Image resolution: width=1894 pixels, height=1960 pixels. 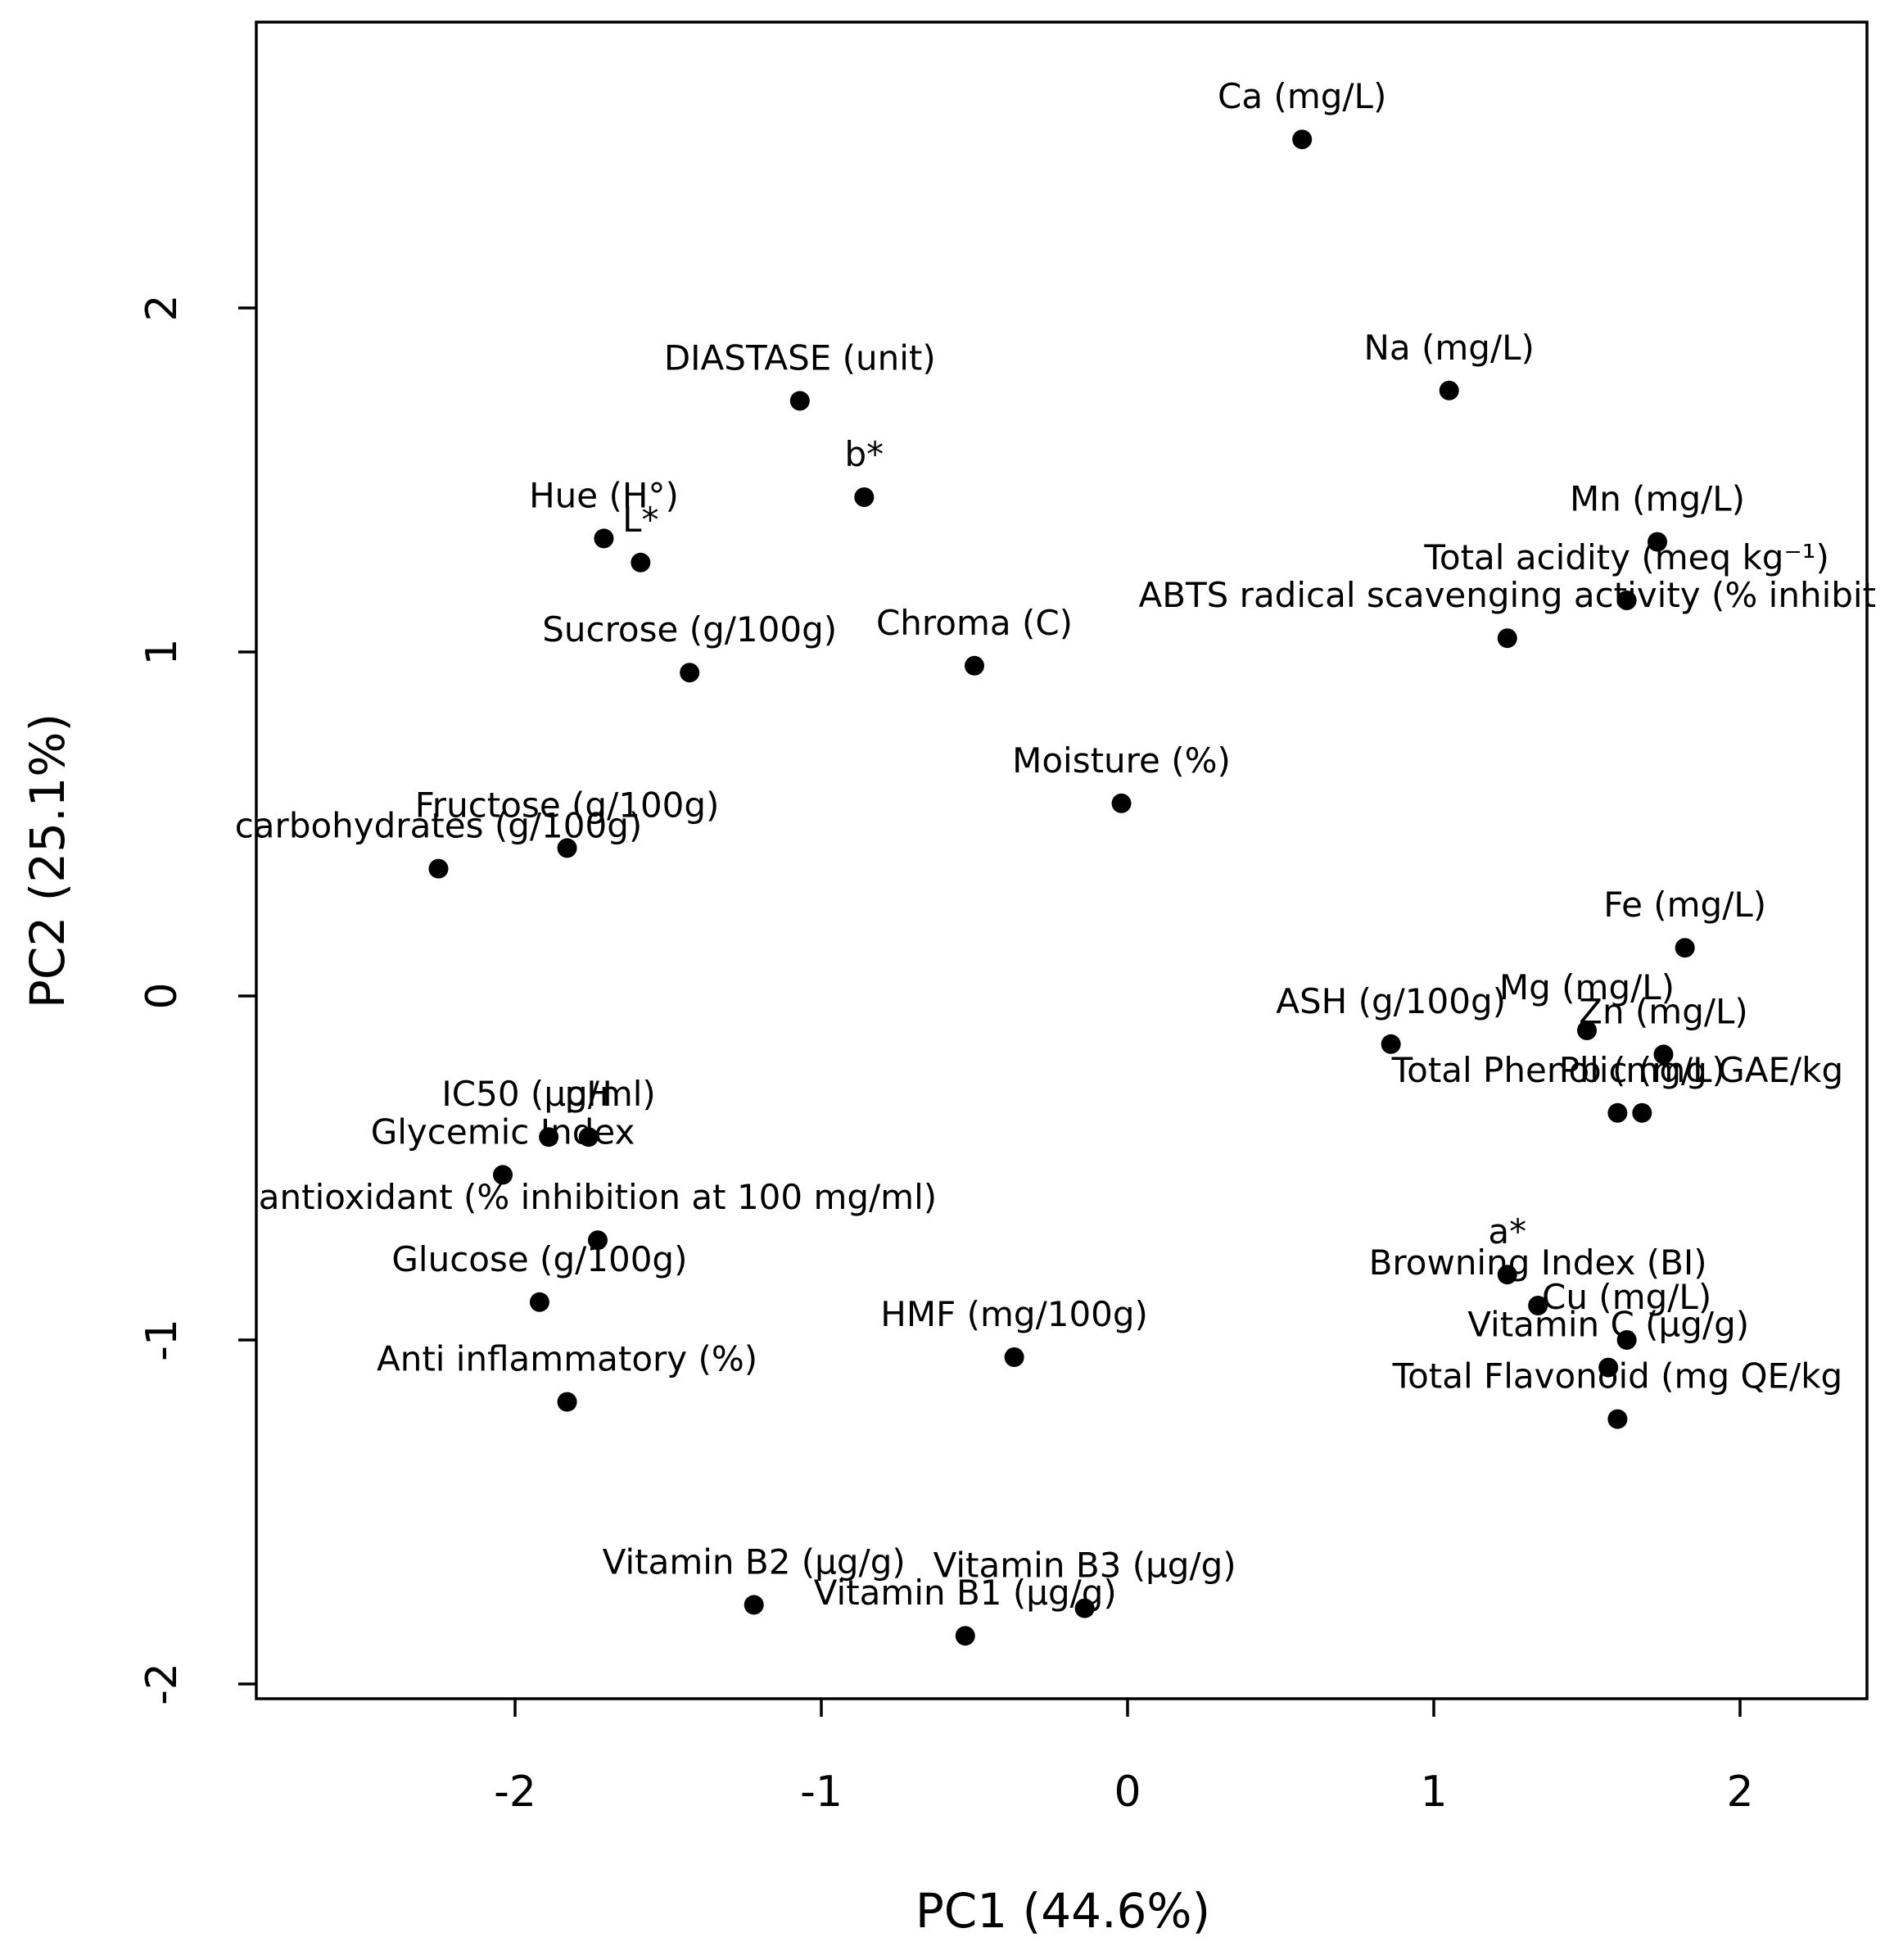 What do you see at coordinates (1448, 348) in the screenshot?
I see `point-label: Na (mg/L)` at bounding box center [1448, 348].